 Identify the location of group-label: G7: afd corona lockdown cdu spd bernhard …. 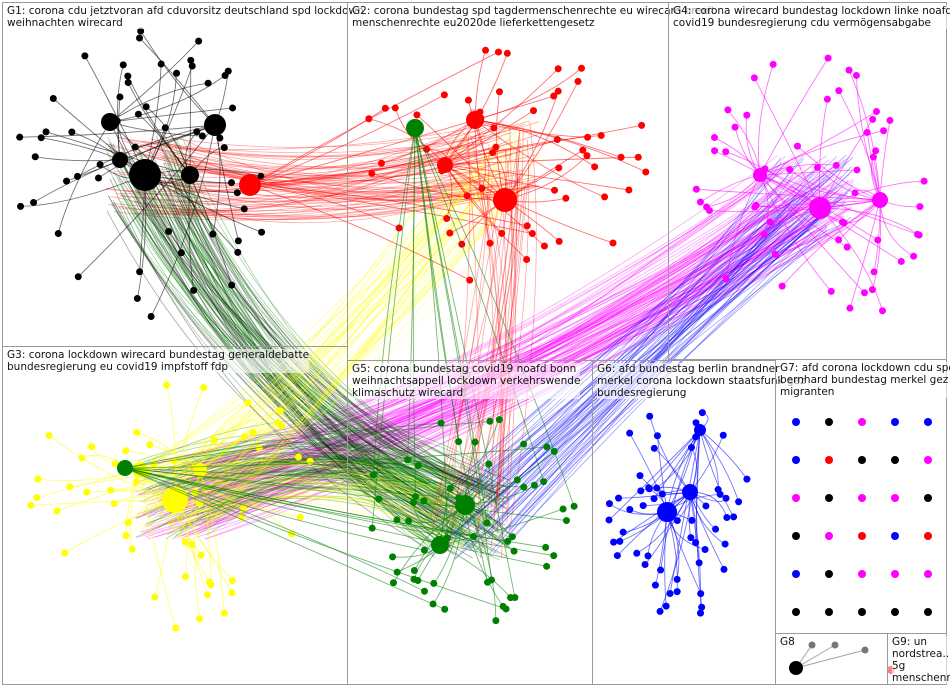
(865, 380).